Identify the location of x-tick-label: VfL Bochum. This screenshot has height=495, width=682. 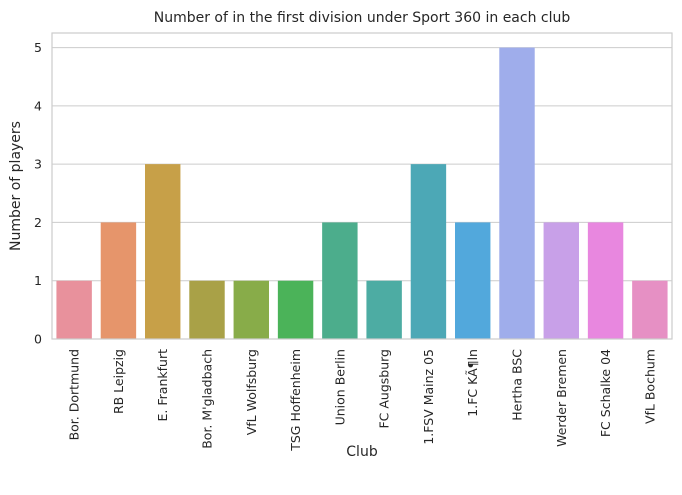
(649, 386).